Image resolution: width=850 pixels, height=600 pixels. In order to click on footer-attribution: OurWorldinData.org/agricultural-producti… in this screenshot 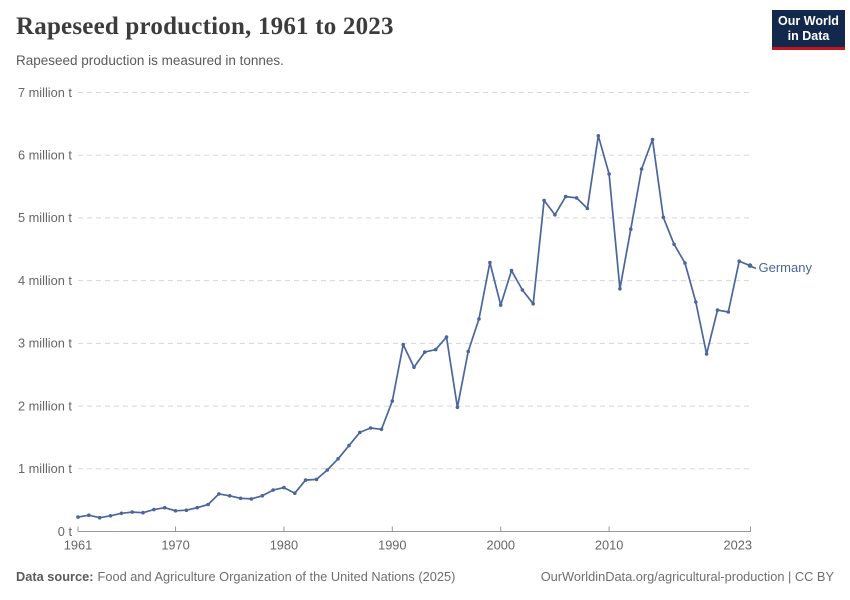, I will do `click(687, 576)`.